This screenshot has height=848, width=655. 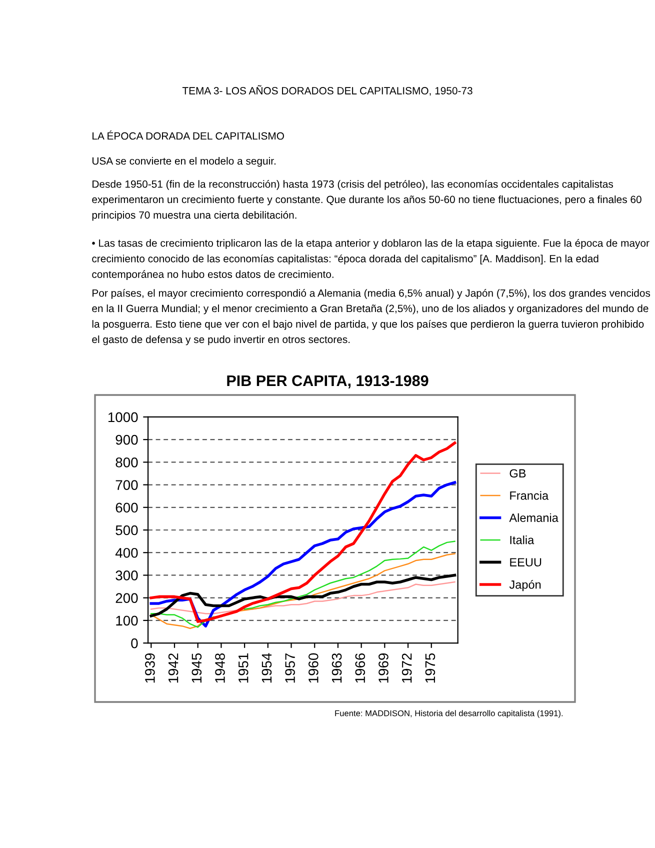 I want to click on y-tick-label: 700, so click(x=127, y=485).